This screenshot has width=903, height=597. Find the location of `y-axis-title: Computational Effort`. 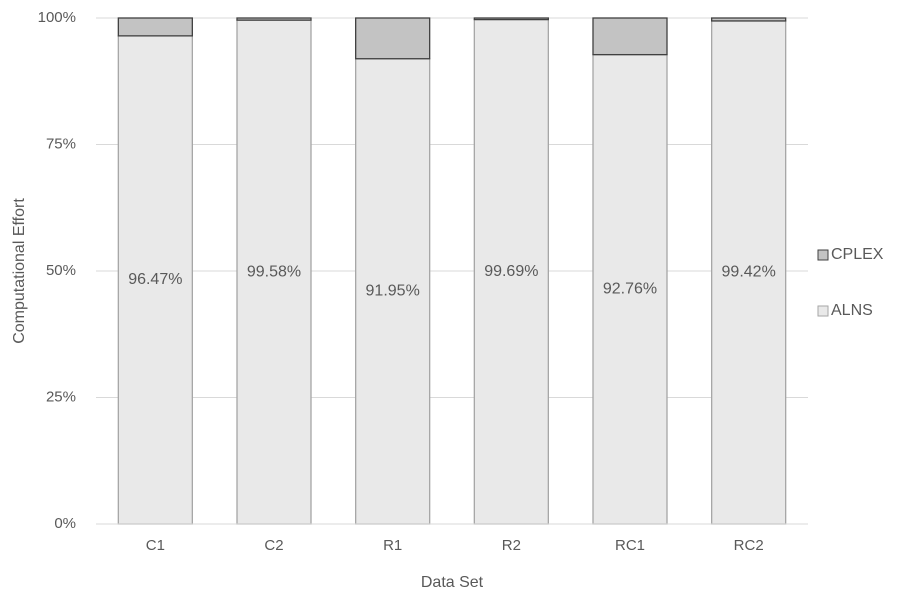

y-axis-title: Computational Effort is located at coordinates (19, 271).